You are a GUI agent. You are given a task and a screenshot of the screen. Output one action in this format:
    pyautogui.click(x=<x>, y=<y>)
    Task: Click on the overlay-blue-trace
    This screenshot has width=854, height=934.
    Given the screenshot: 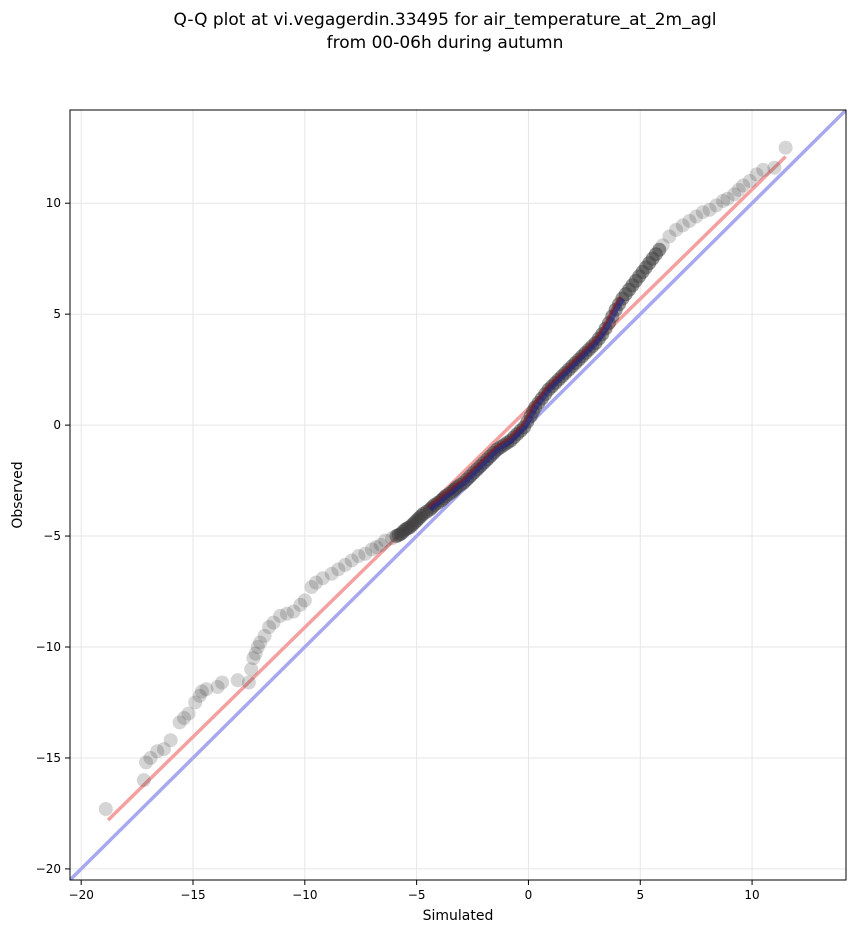 What is the action you would take?
    pyautogui.click(x=526, y=404)
    